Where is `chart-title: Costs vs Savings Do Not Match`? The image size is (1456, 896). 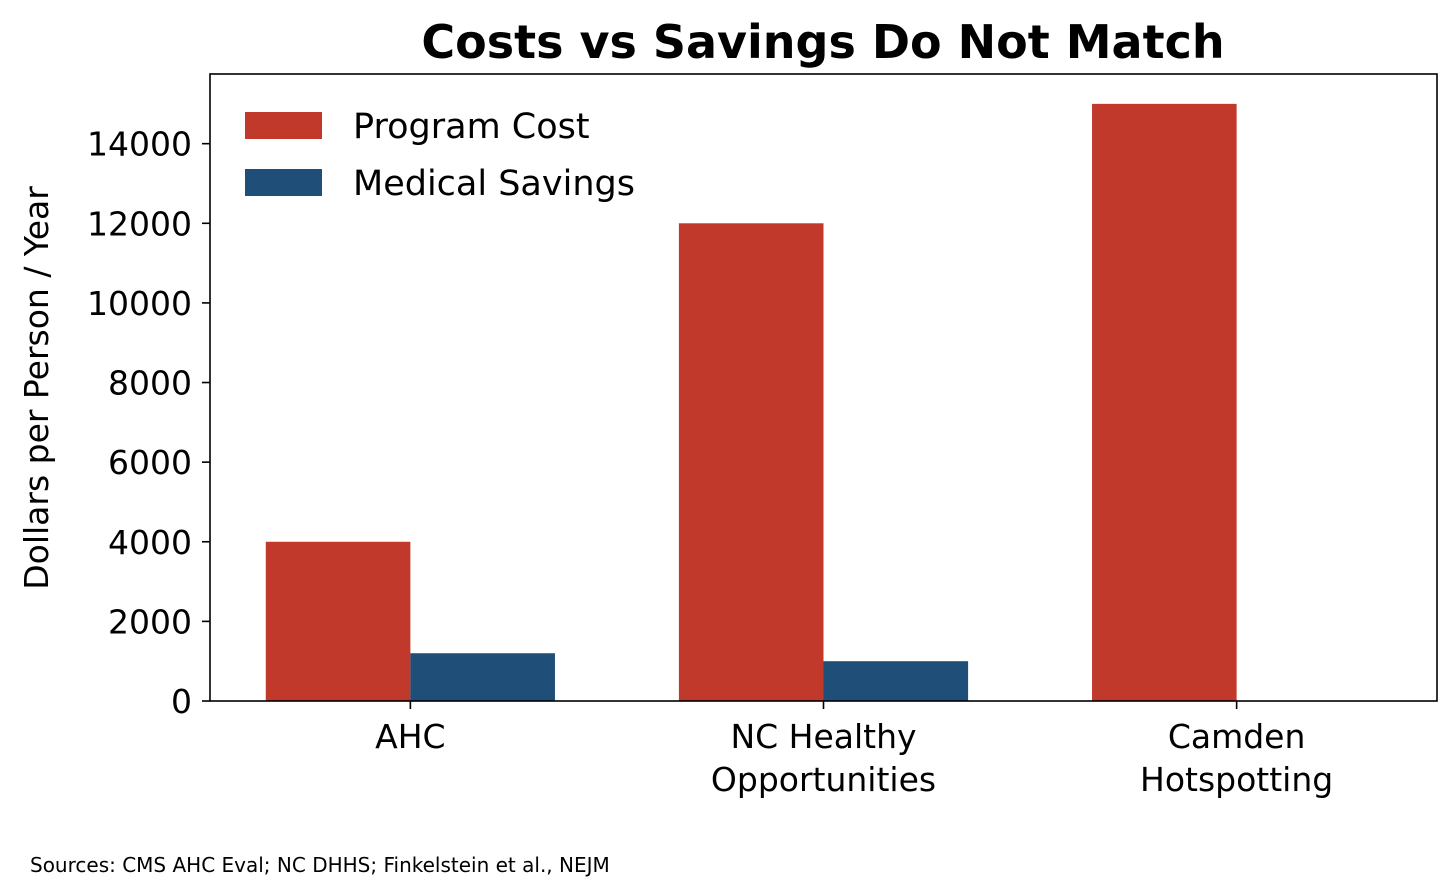
chart-title: Costs vs Savings Do Not Match is located at coordinates (822, 42).